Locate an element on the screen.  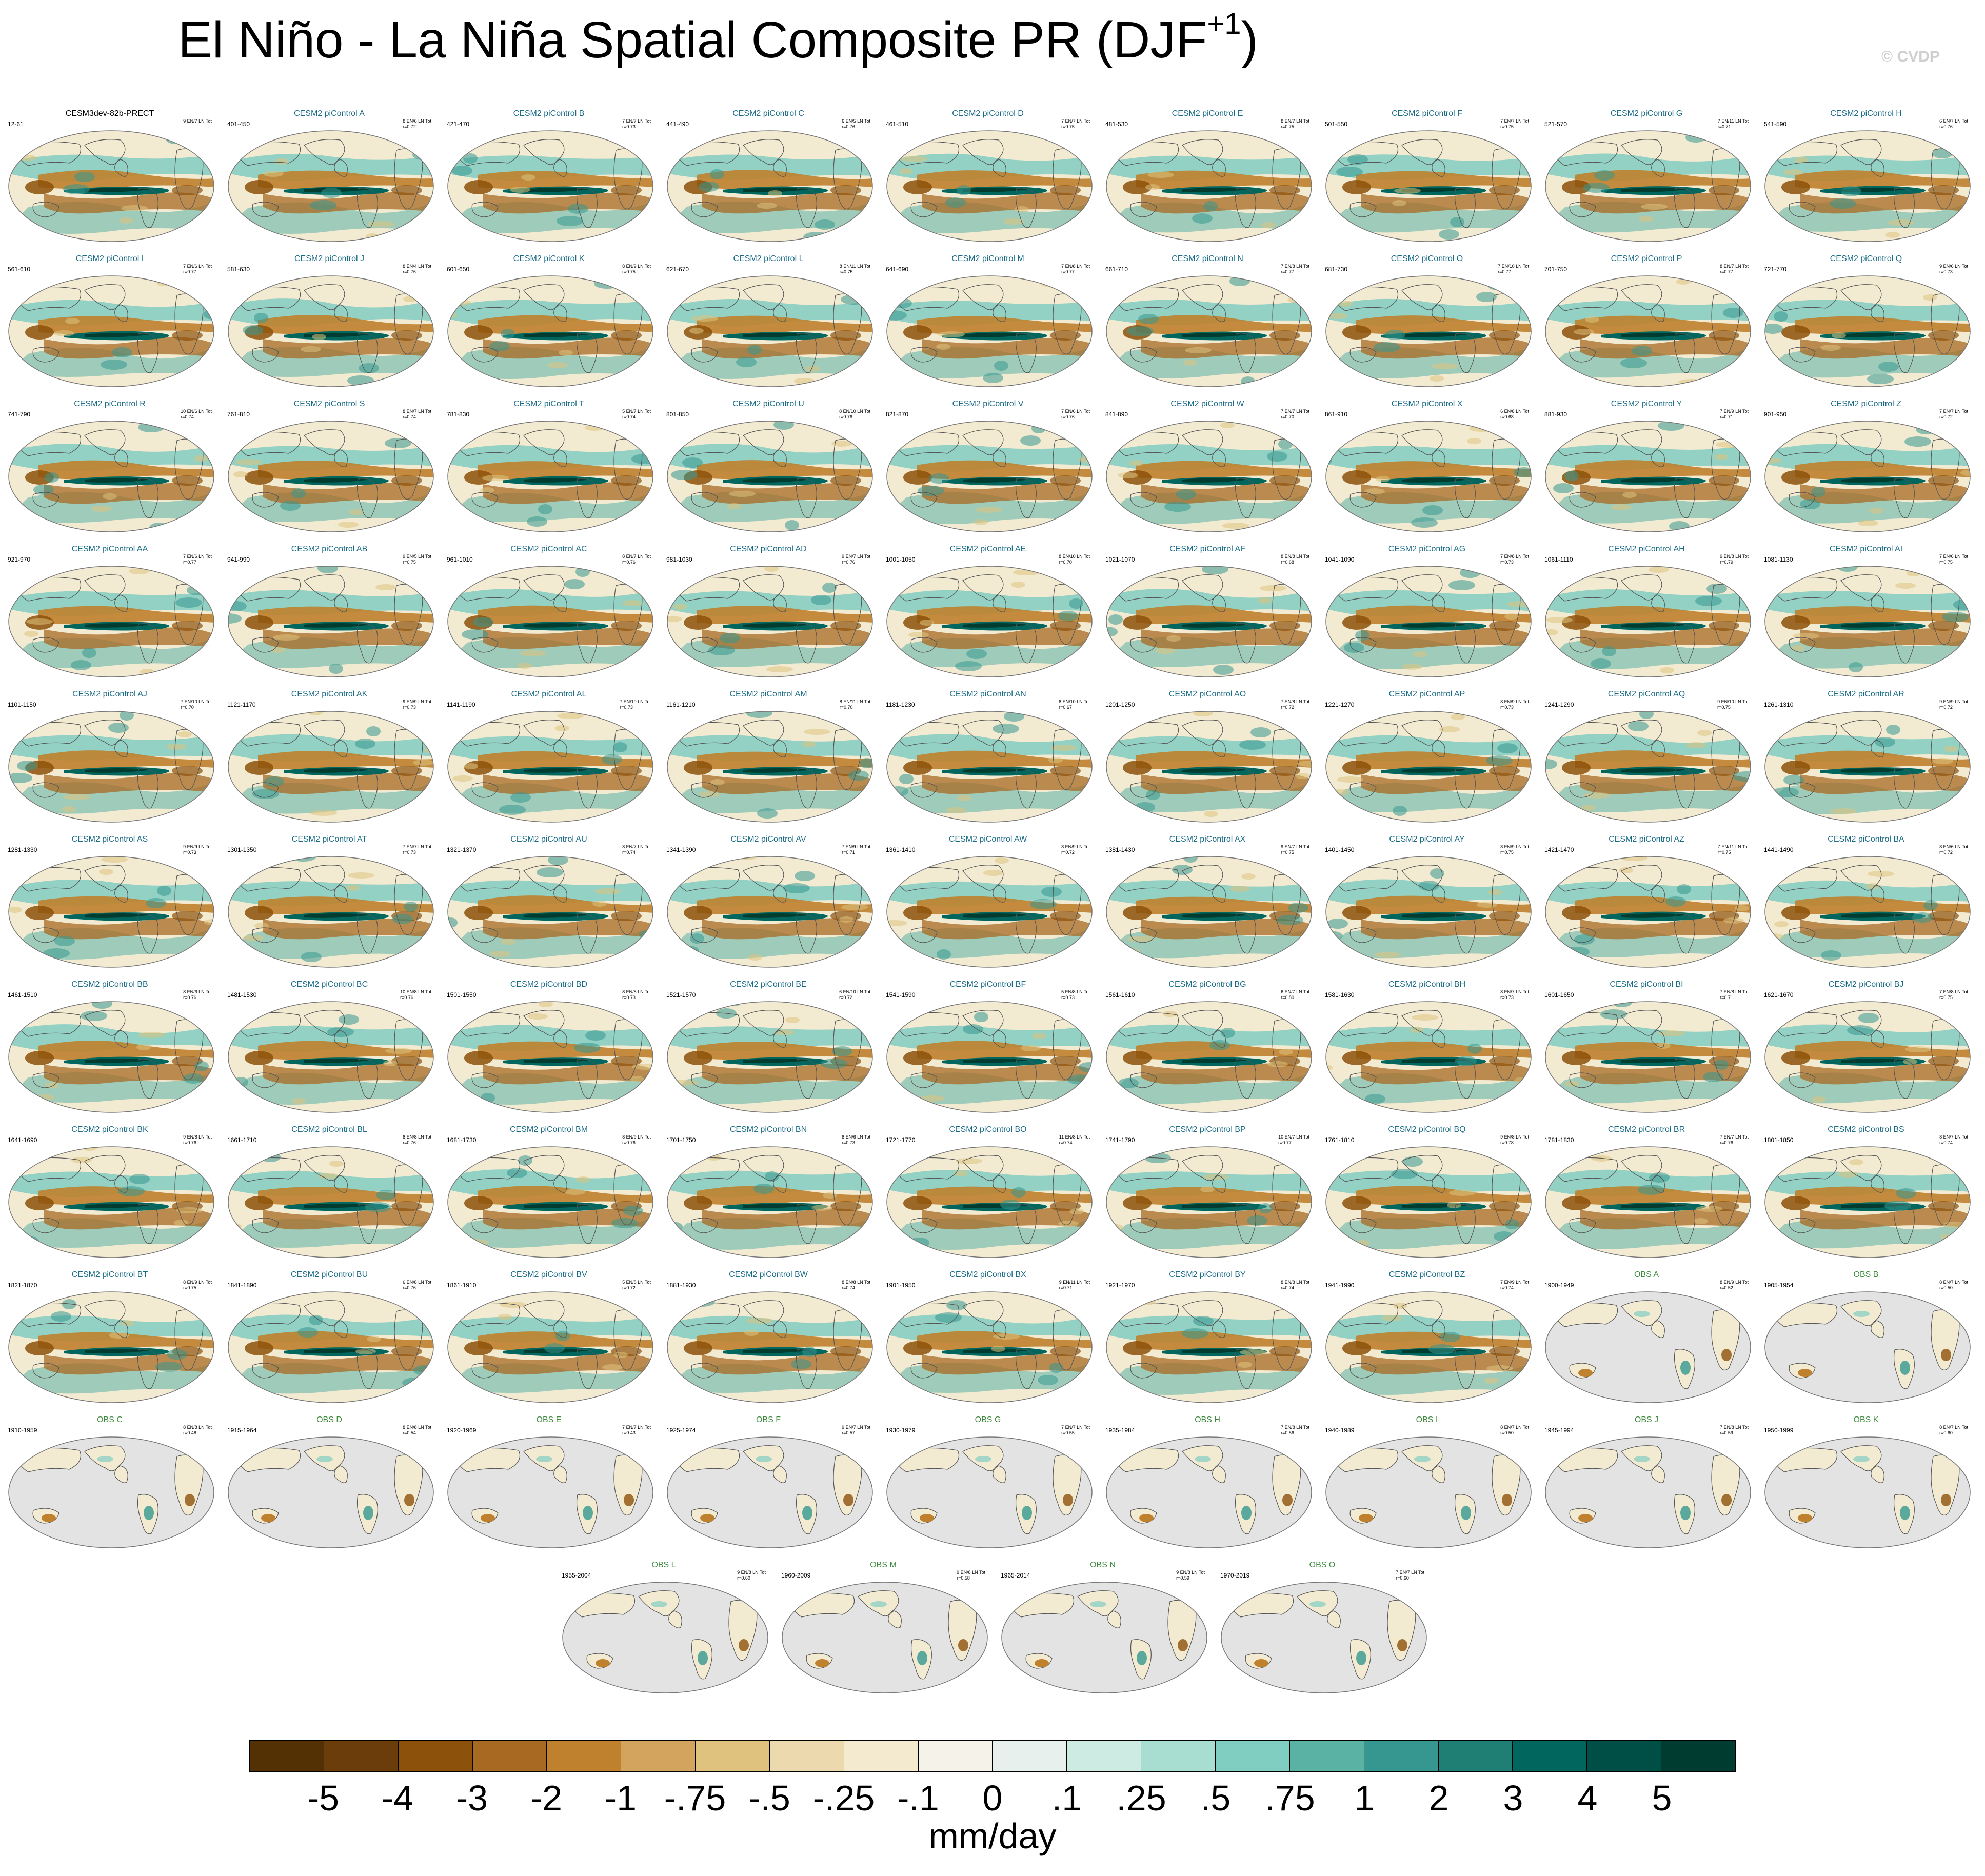
event-count: 8 EN/8 LN Tot is located at coordinates (197, 1427).